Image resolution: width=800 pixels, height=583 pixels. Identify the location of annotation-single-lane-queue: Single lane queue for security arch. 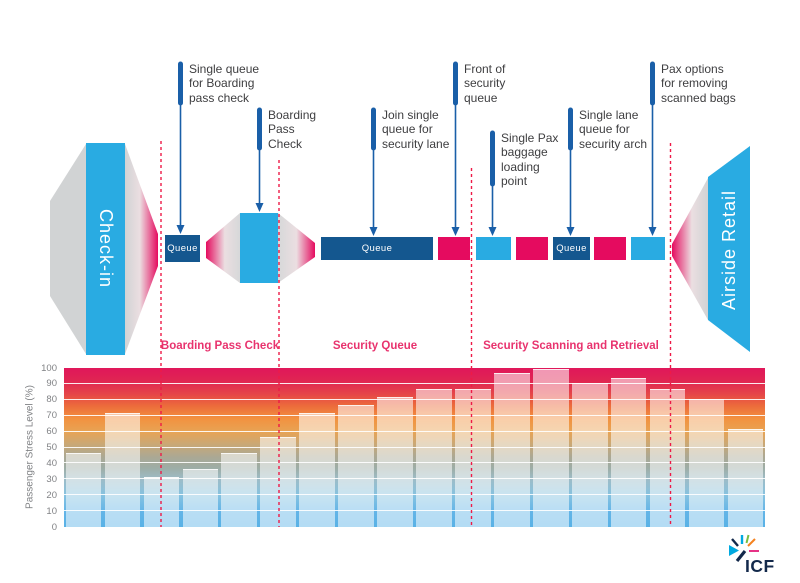
(613, 129).